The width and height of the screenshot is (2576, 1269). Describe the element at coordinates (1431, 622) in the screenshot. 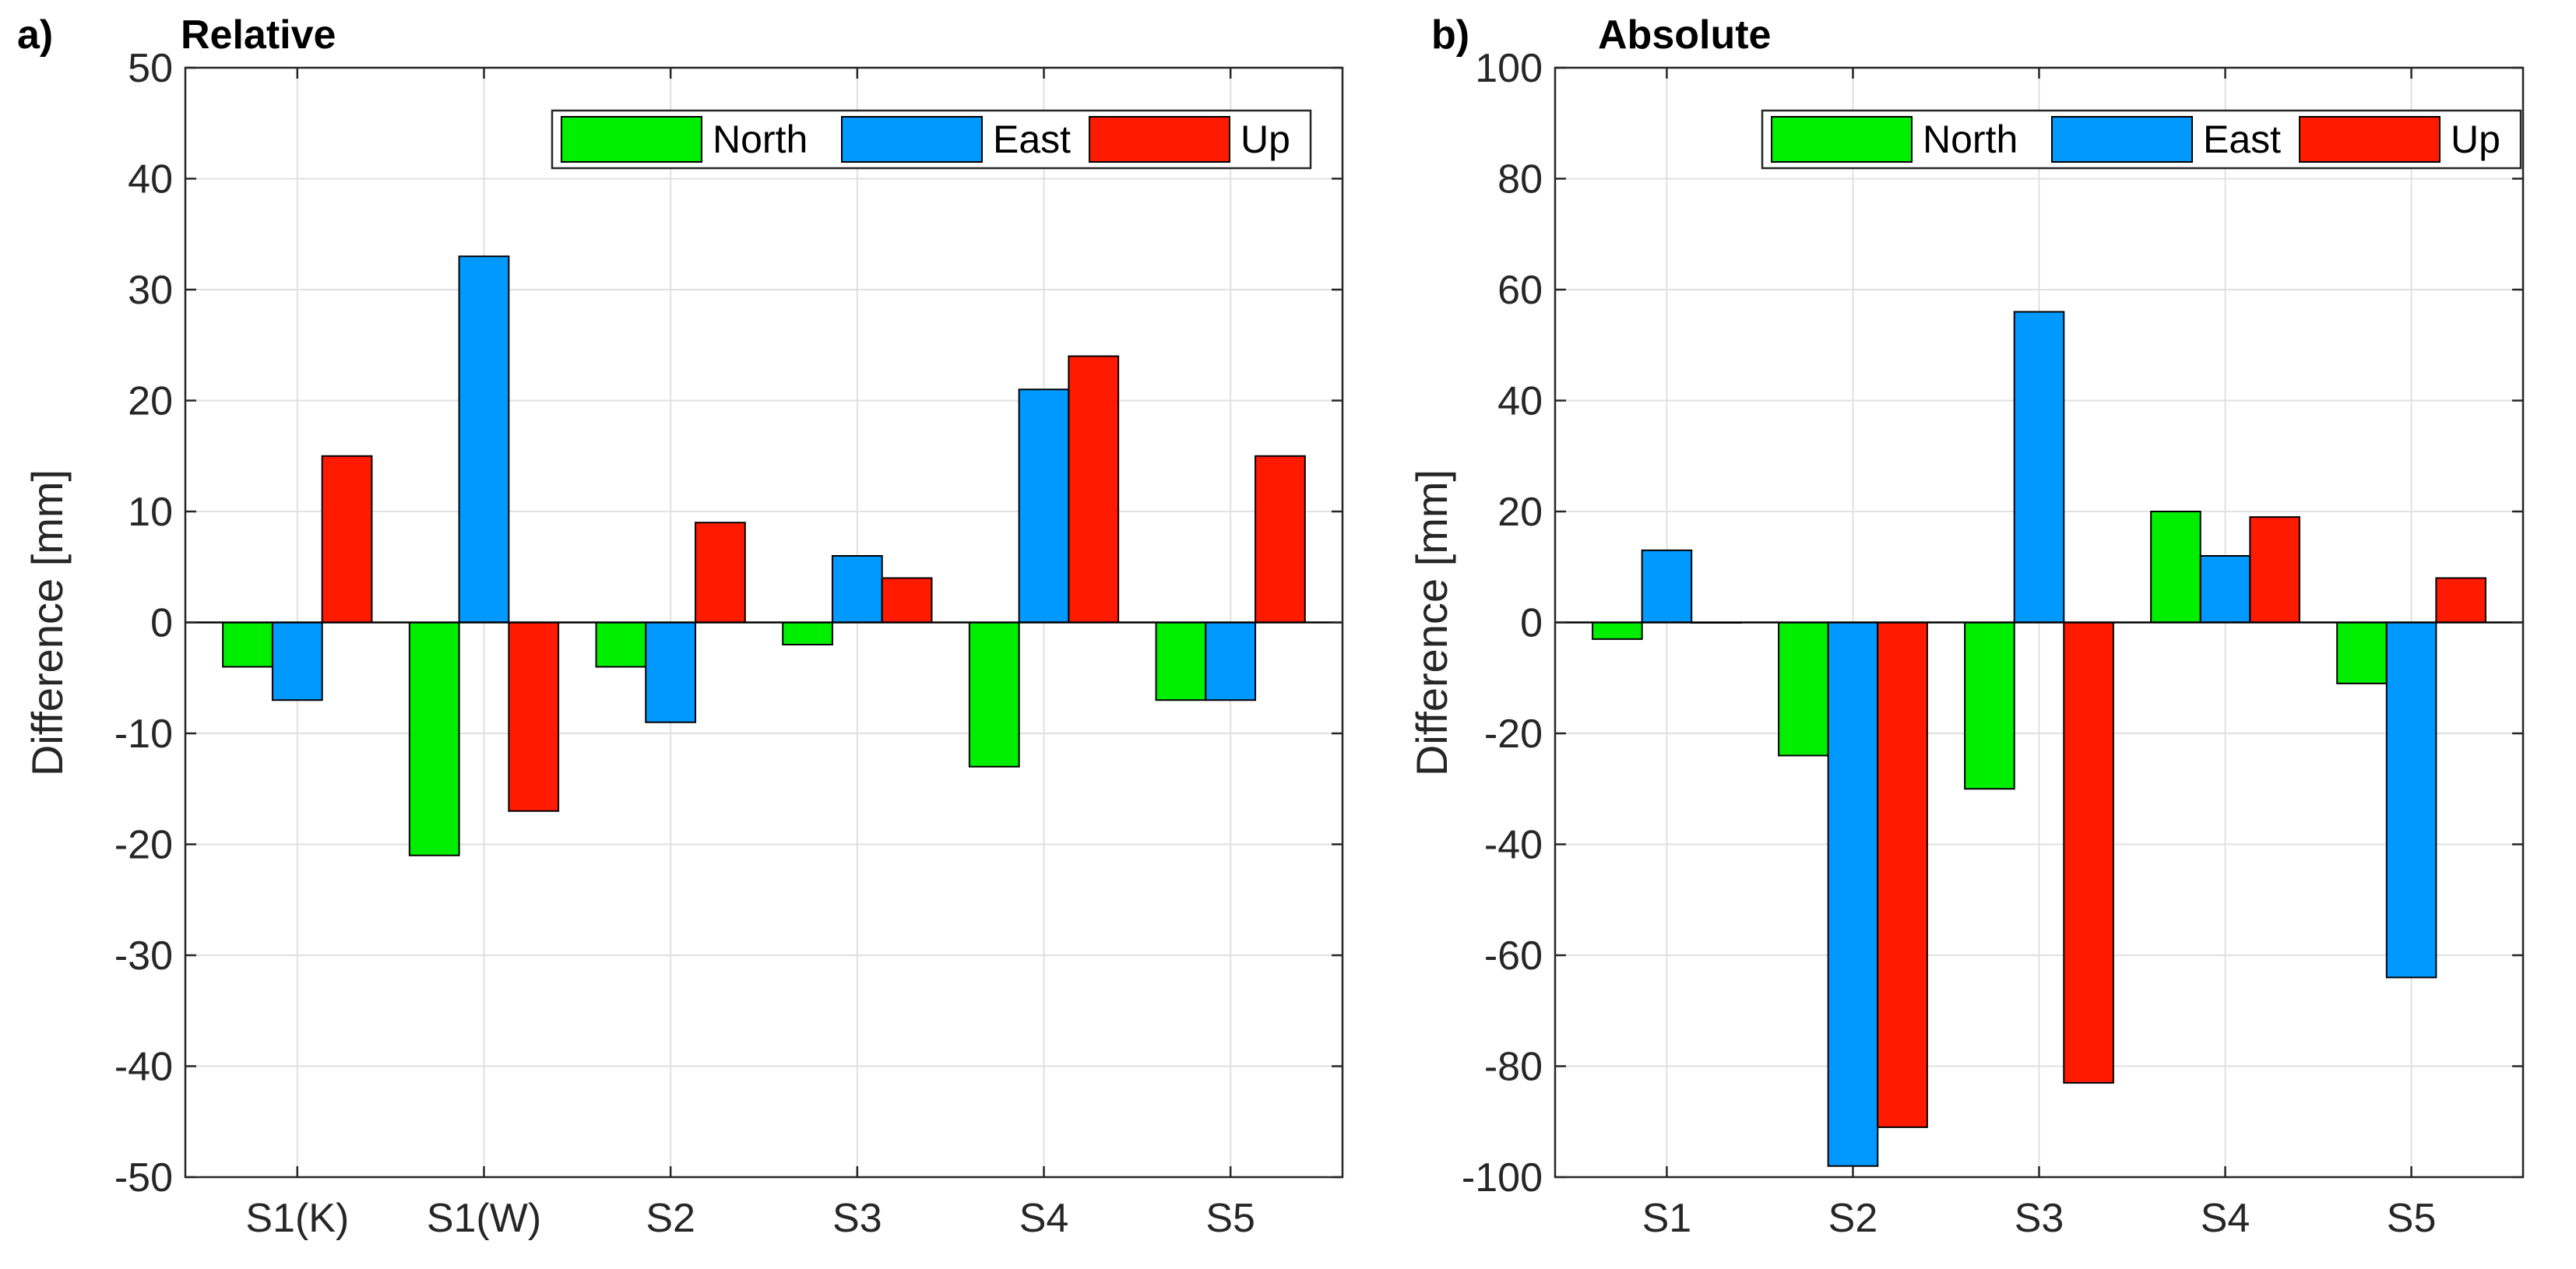

I see `panel-b-y-axis-label: Difference [mm]` at that location.